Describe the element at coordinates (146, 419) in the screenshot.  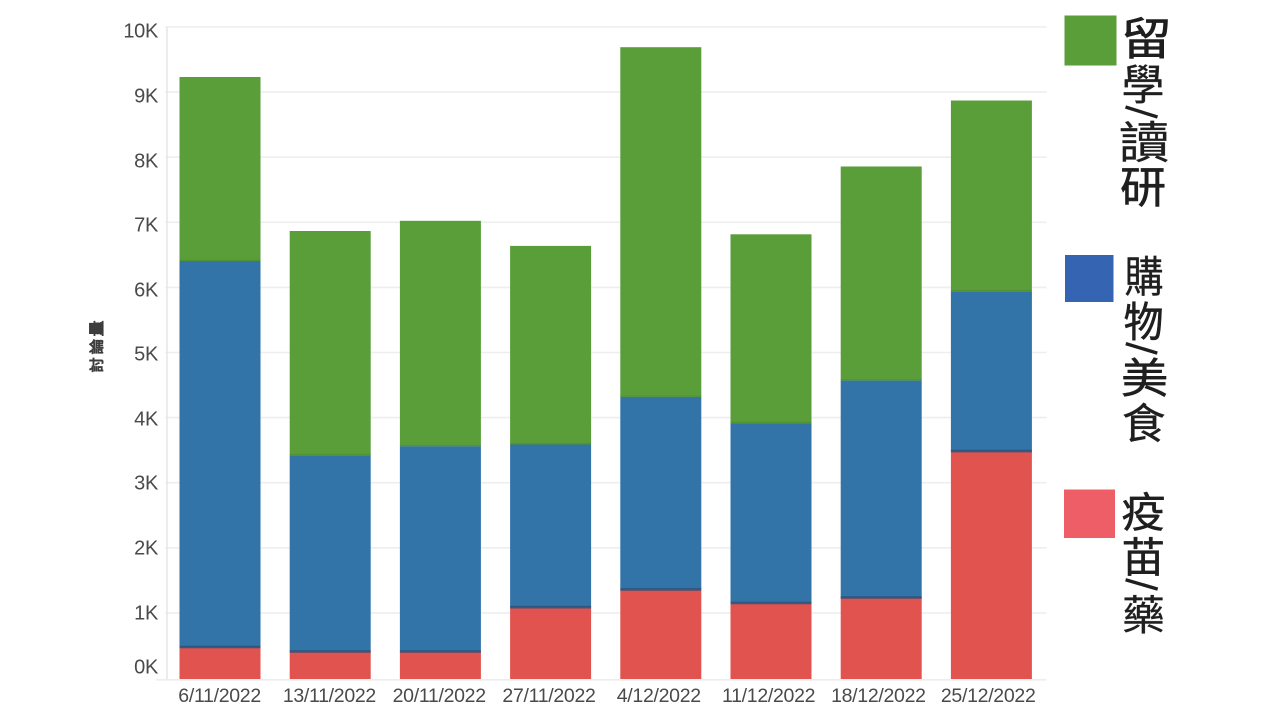
I see `svg-text: 4K` at that location.